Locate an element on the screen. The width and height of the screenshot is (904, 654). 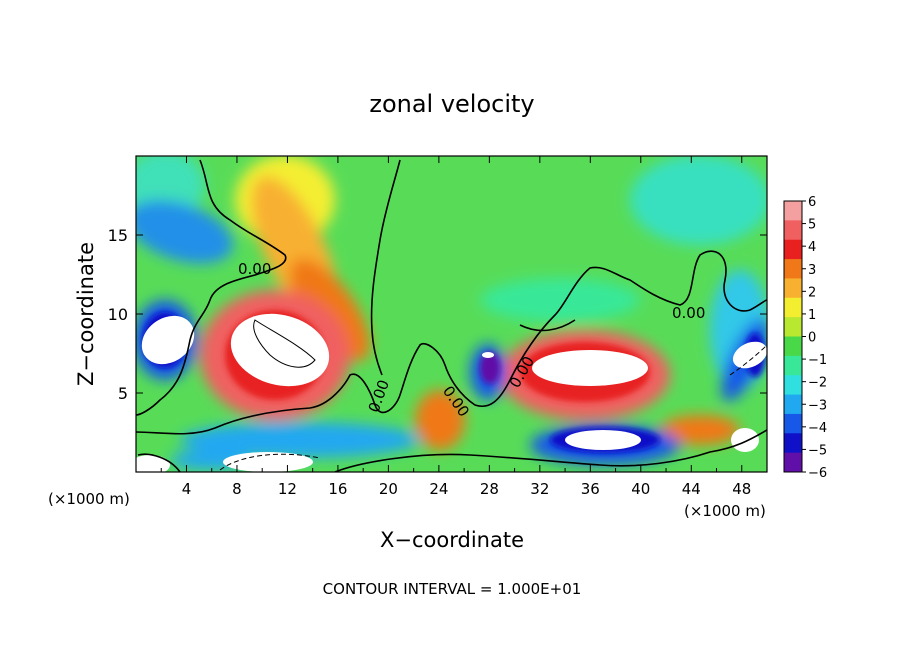
colorbar-label: −6 is located at coordinates (817, 473).